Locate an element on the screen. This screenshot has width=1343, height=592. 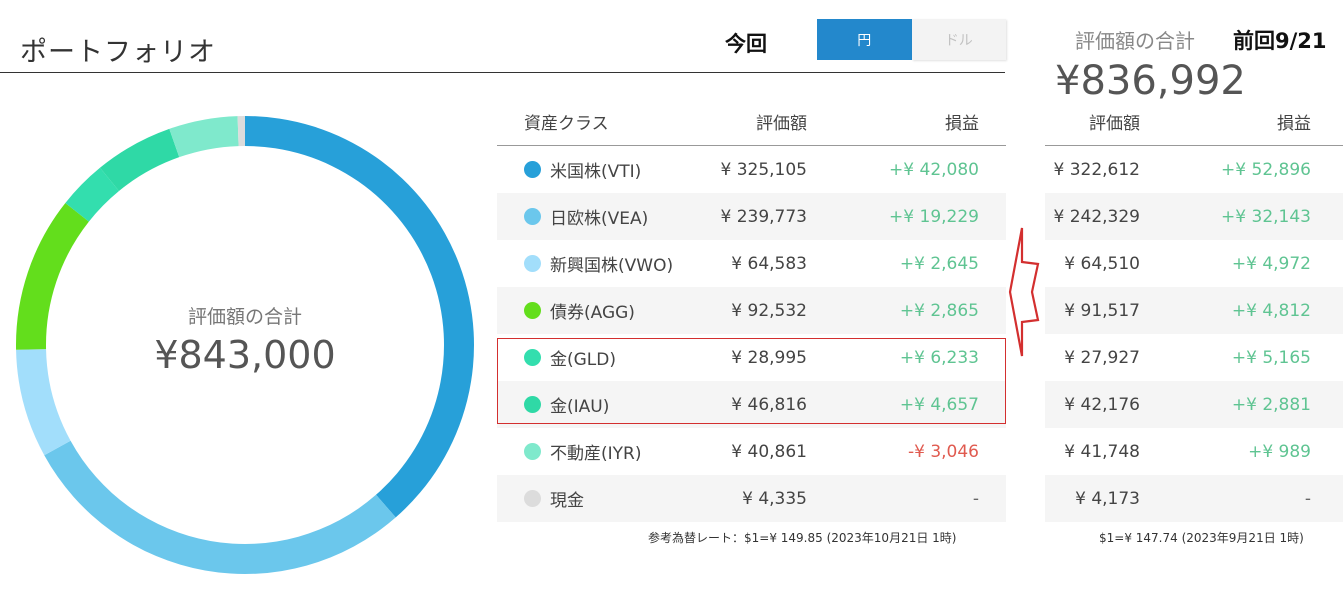
previous-value: ¥ 41,748 is located at coordinates (1102, 451).